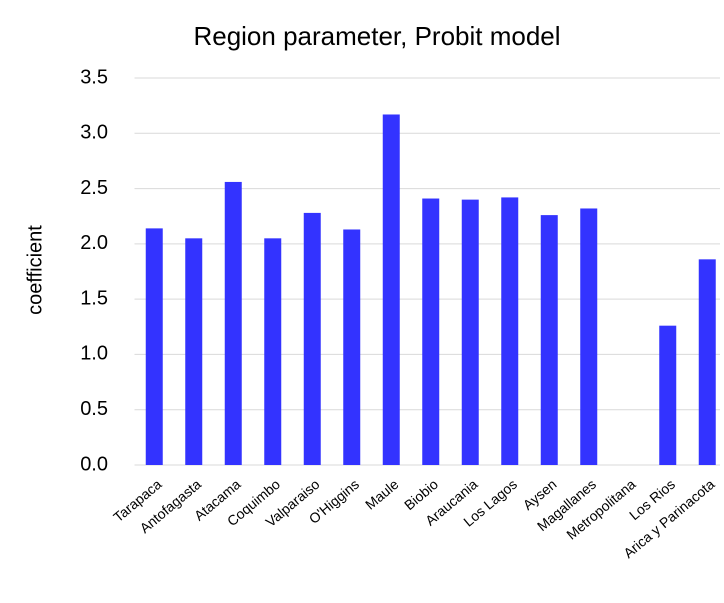  Describe the element at coordinates (94, 188) in the screenshot. I see `y-tick-label: 2.5` at that location.